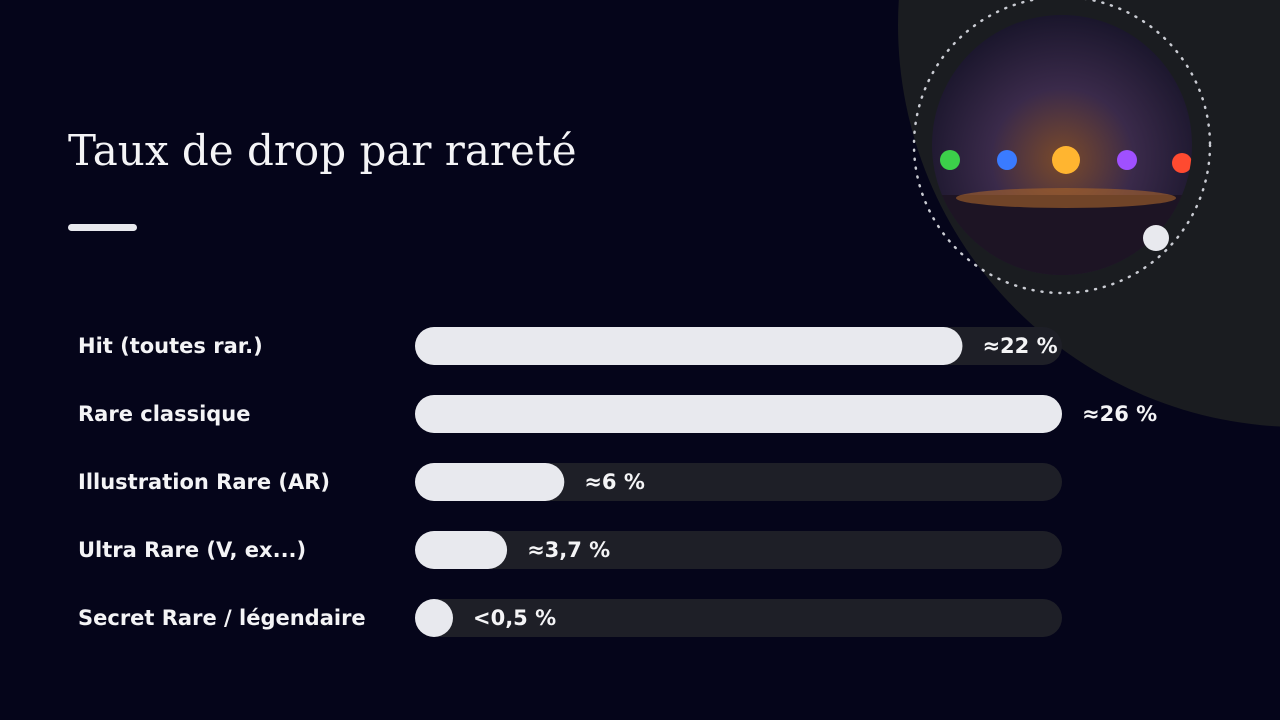 Image resolution: width=1280 pixels, height=720 pixels. What do you see at coordinates (204, 482) in the screenshot?
I see `category-label: Illustration Rare (AR)` at bounding box center [204, 482].